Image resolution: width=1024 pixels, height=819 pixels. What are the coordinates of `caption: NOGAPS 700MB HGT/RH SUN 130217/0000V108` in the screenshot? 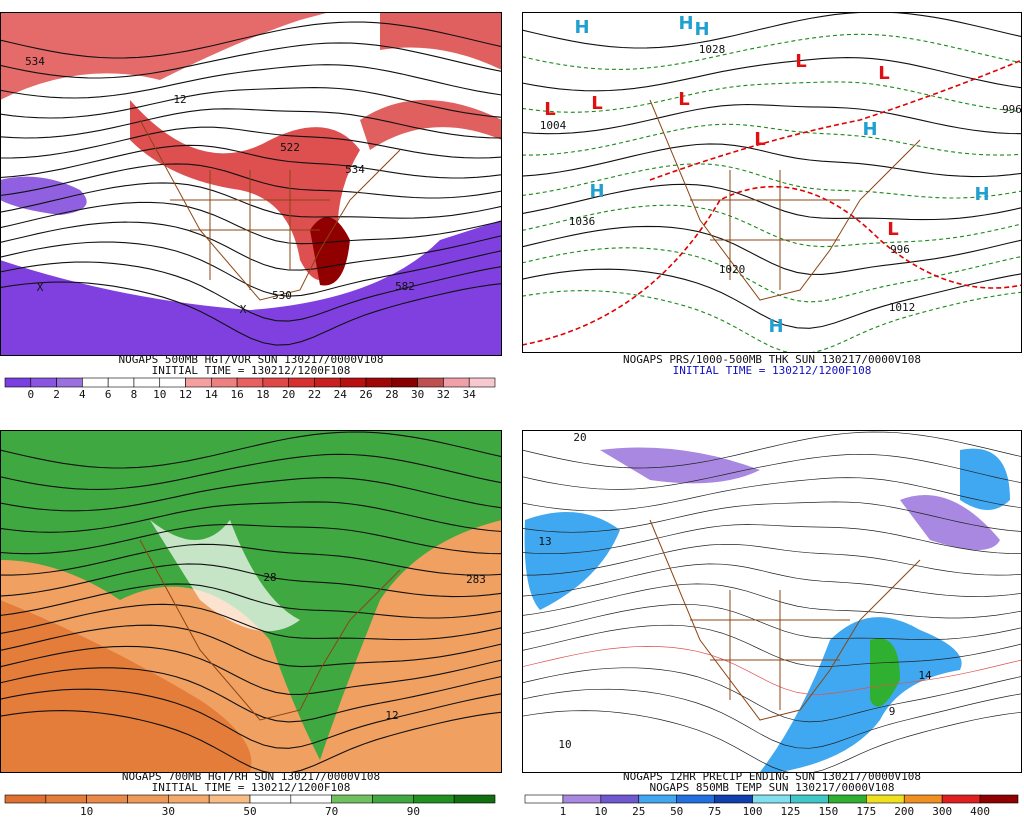 It's located at (251, 776).